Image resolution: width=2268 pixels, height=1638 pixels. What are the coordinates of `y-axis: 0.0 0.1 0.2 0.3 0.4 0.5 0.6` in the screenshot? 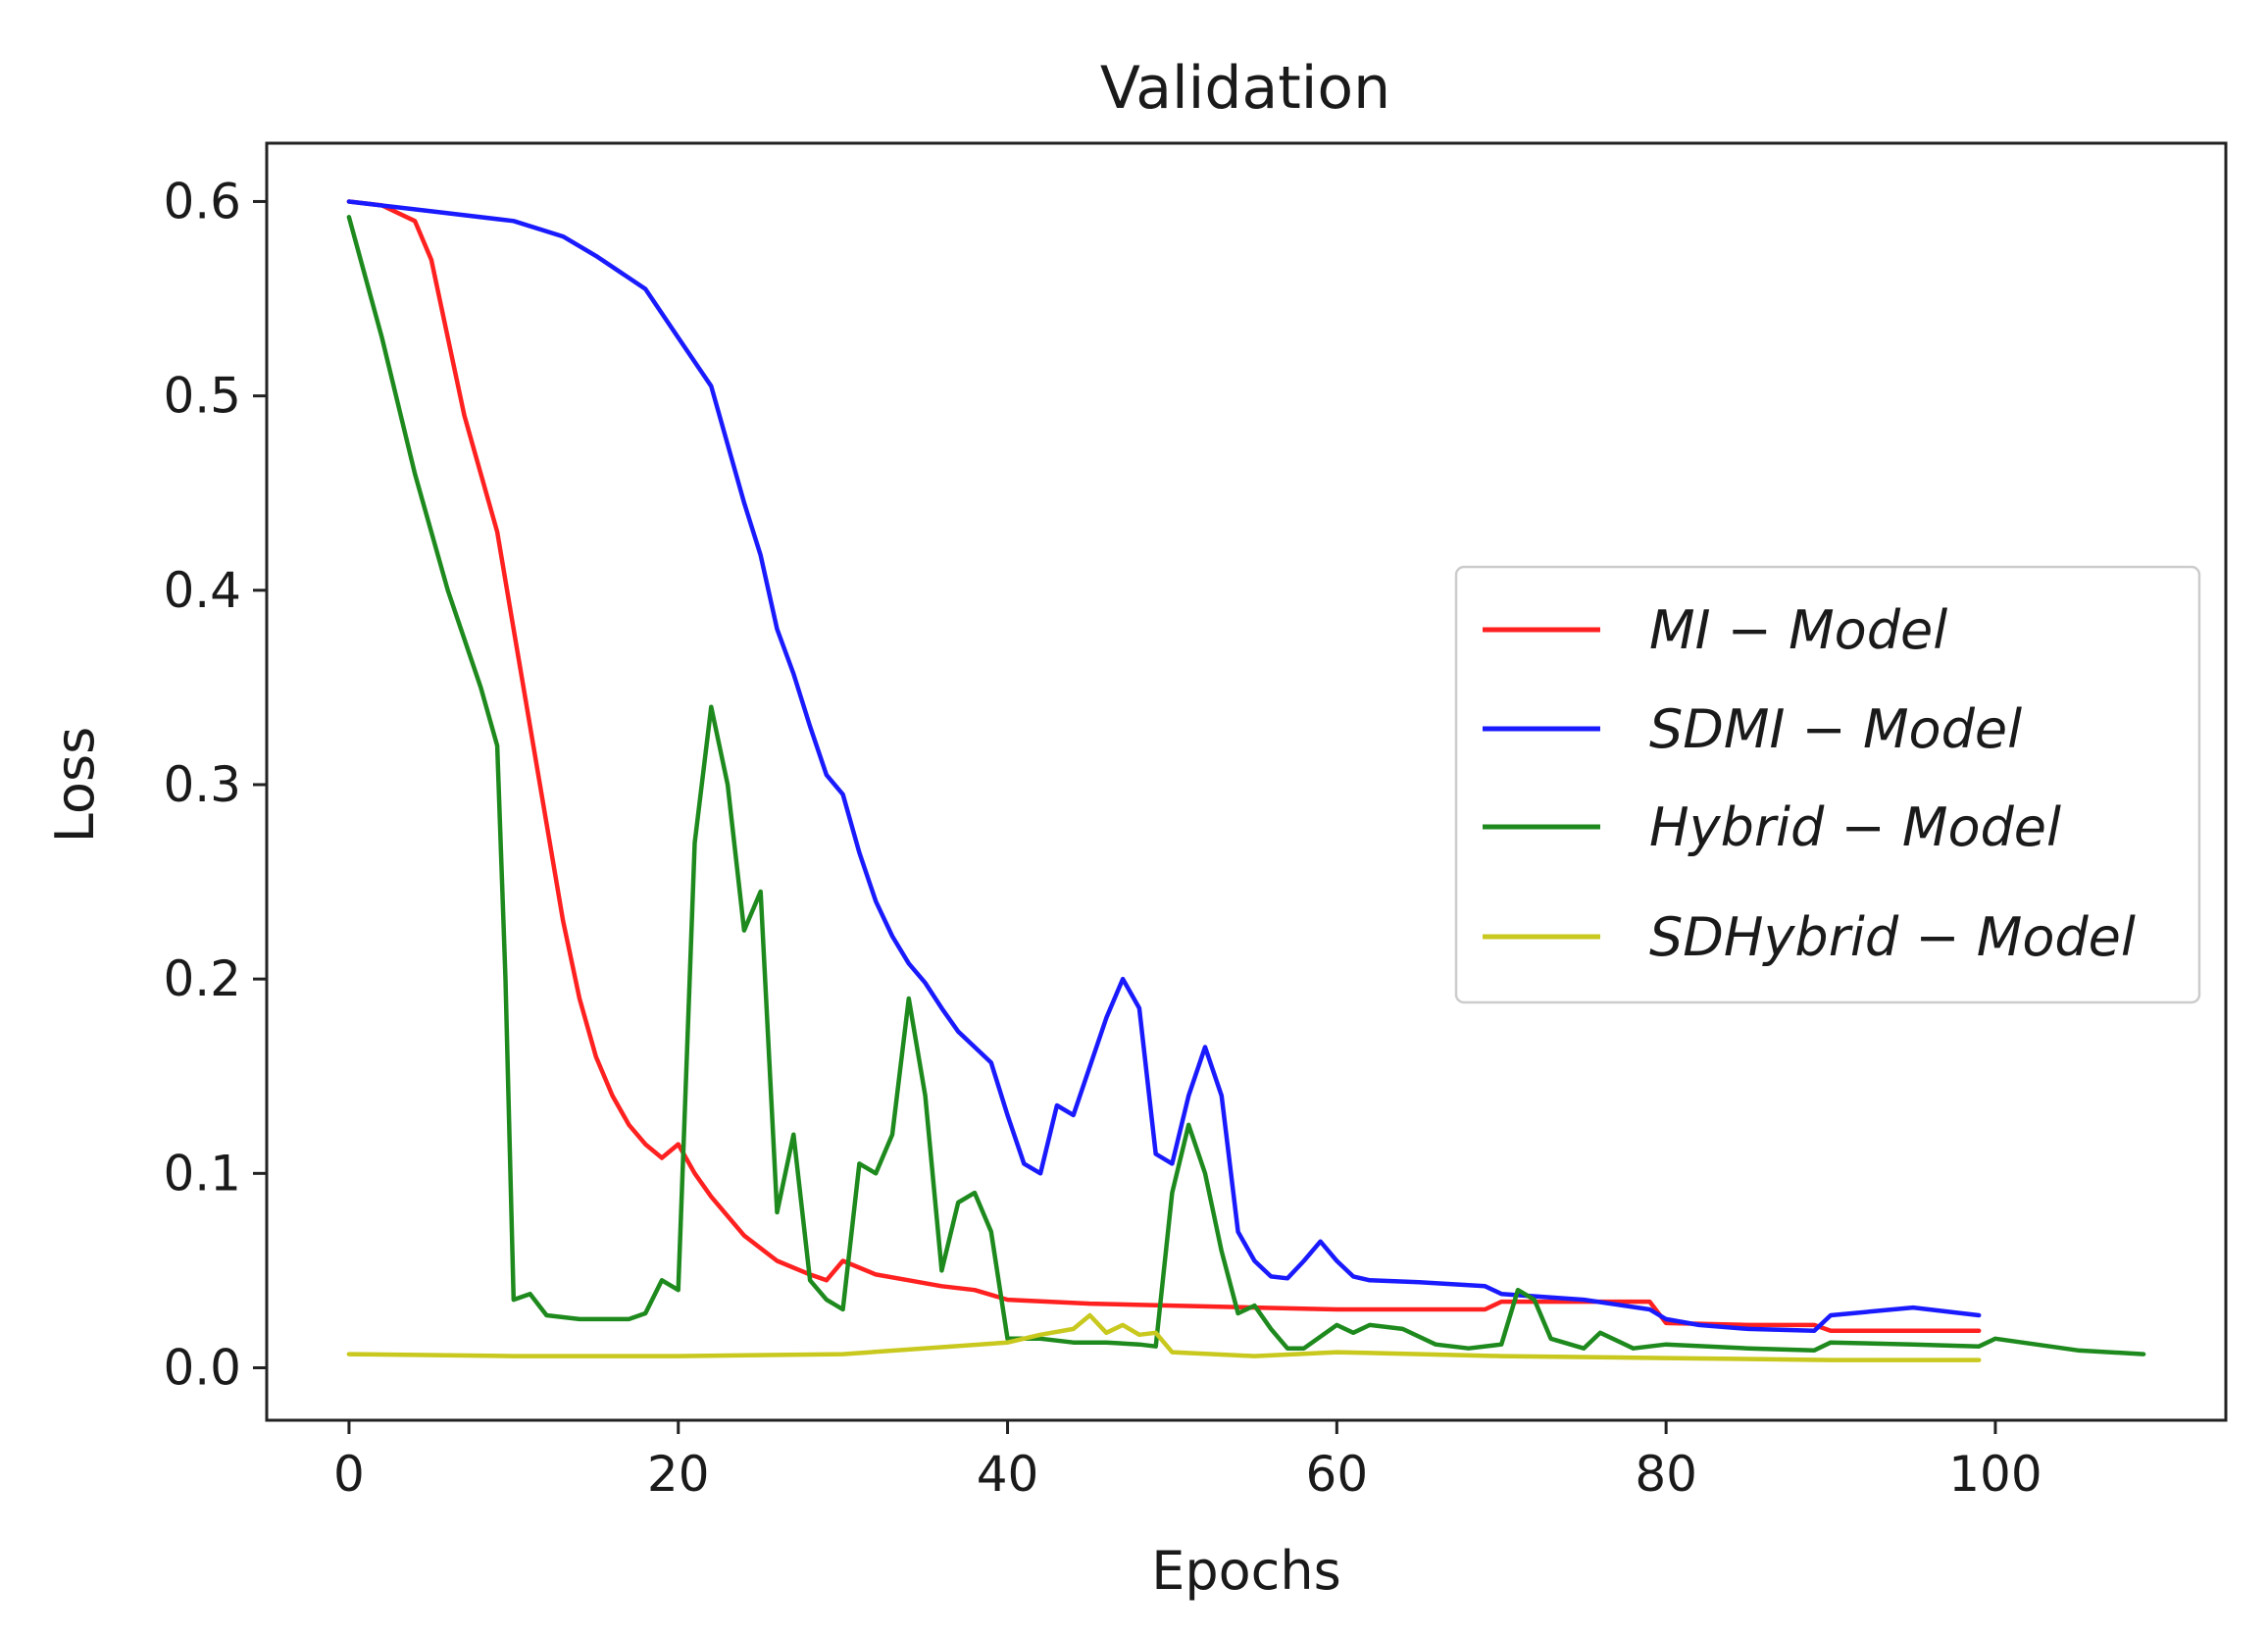 It's located at (215, 784).